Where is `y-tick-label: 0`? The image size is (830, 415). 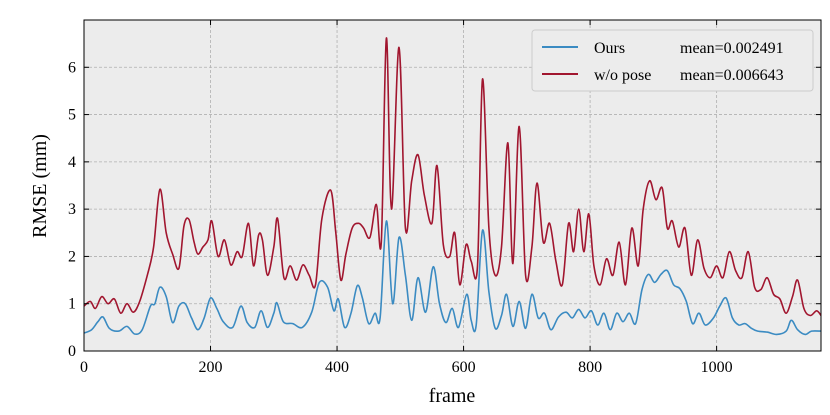 y-tick-label: 0 is located at coordinates (72, 351).